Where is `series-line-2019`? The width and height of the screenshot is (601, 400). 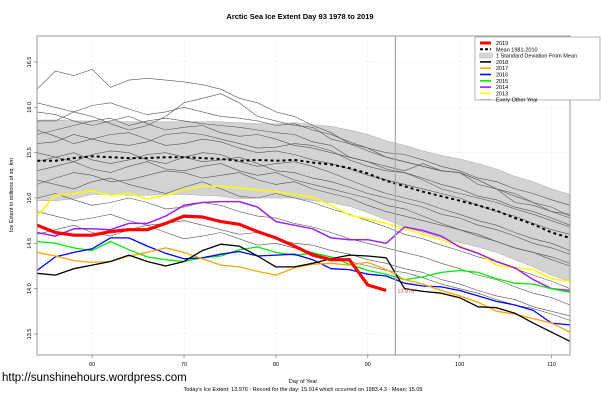
series-line-2019 is located at coordinates (211, 253).